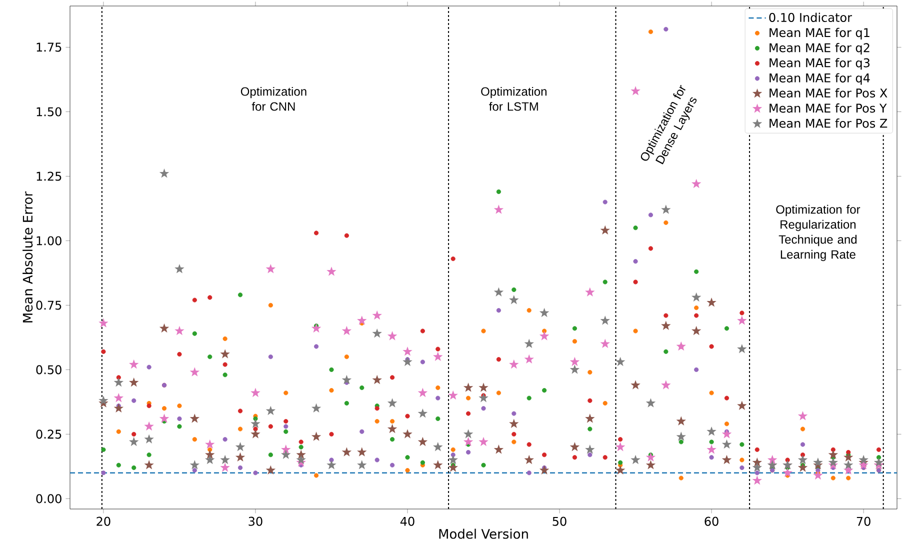  I want to click on legend-label: Mean MAE for Pos Z, so click(829, 123).